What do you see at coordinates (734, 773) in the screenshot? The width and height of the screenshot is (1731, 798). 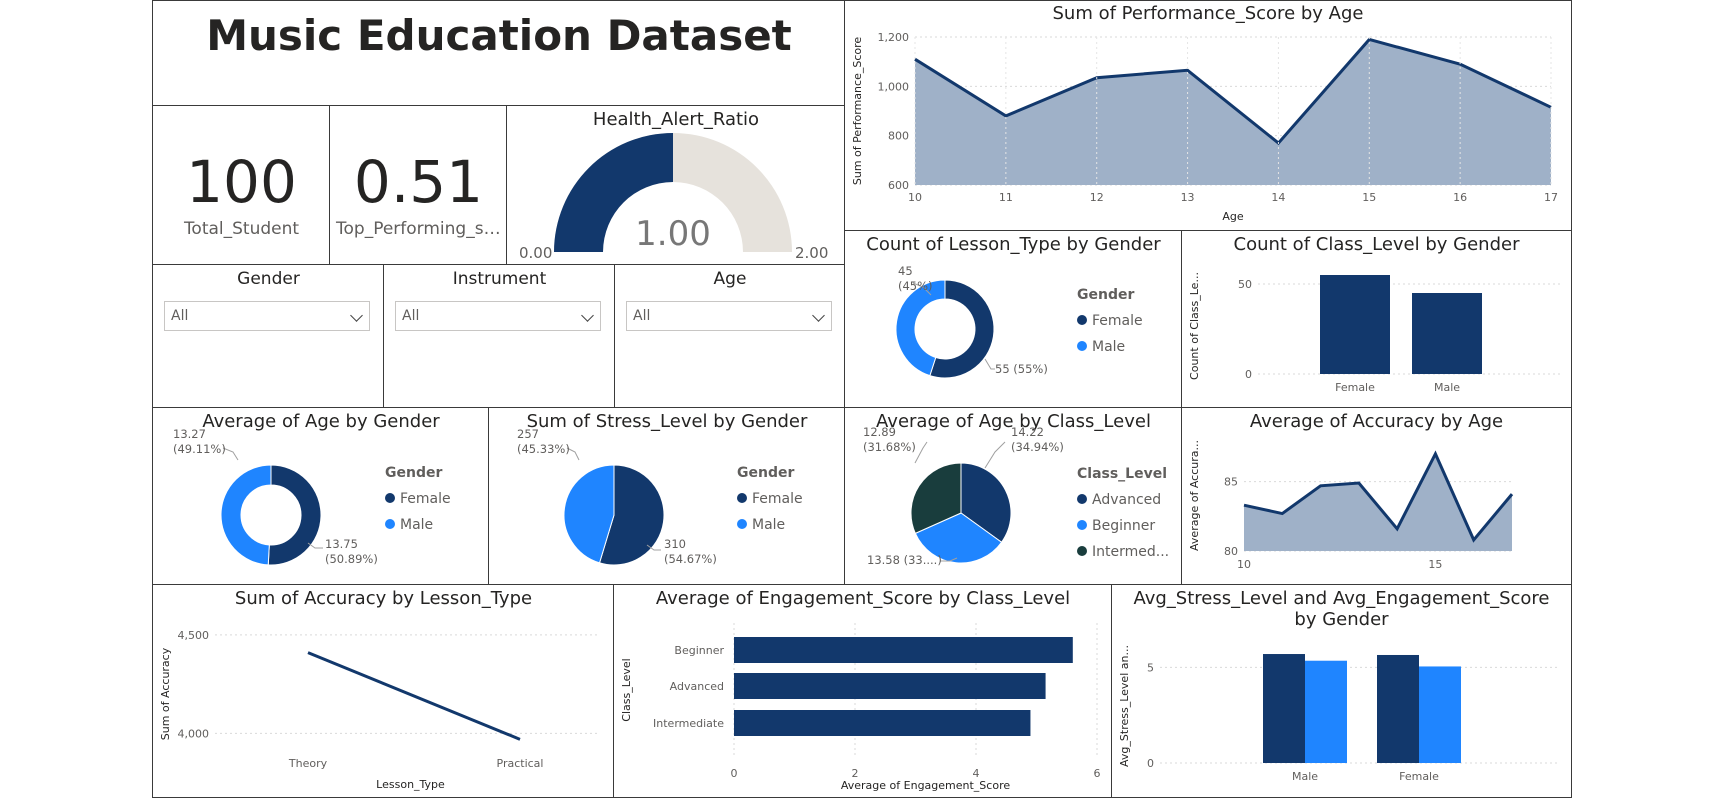 I see `x-tick-label: 0` at bounding box center [734, 773].